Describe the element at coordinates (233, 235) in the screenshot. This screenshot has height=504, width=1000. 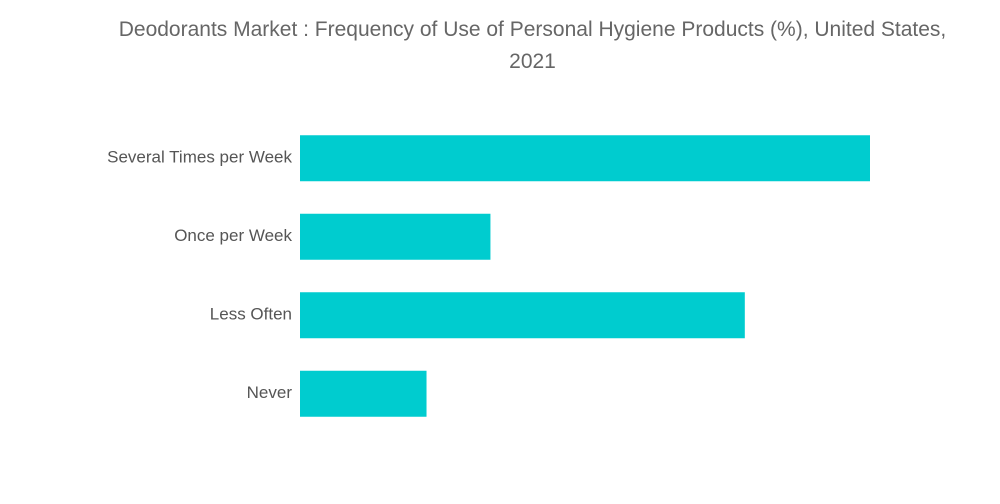
I see `y-tick-label: Once per Week` at that location.